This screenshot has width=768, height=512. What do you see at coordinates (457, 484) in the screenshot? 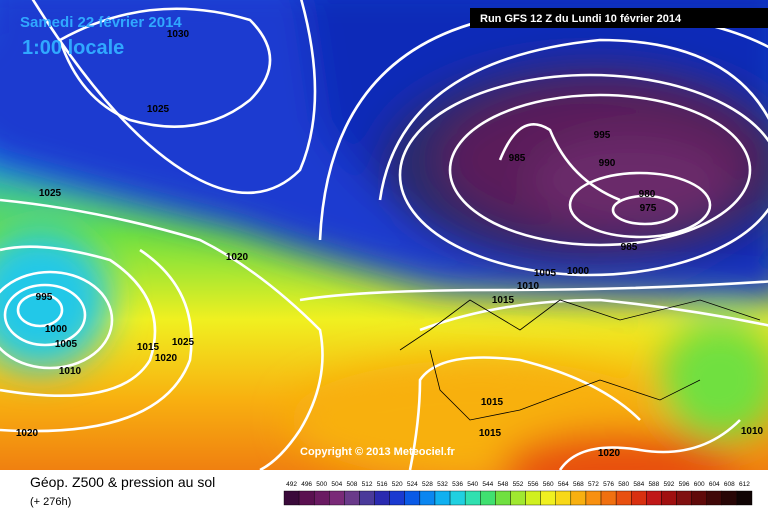
I see `scale-label: 536` at bounding box center [457, 484].